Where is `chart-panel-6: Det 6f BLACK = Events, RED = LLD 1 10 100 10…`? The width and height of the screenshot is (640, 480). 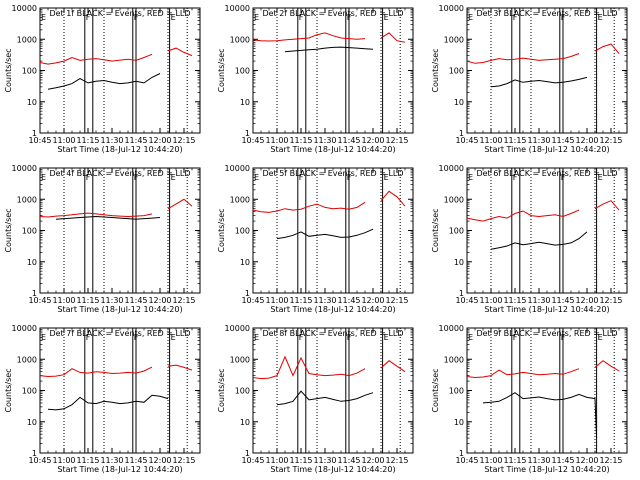 chart-panel-6: Det 6f BLACK = Events, RED = LLD 1 10 100 10… is located at coordinates (529, 239).